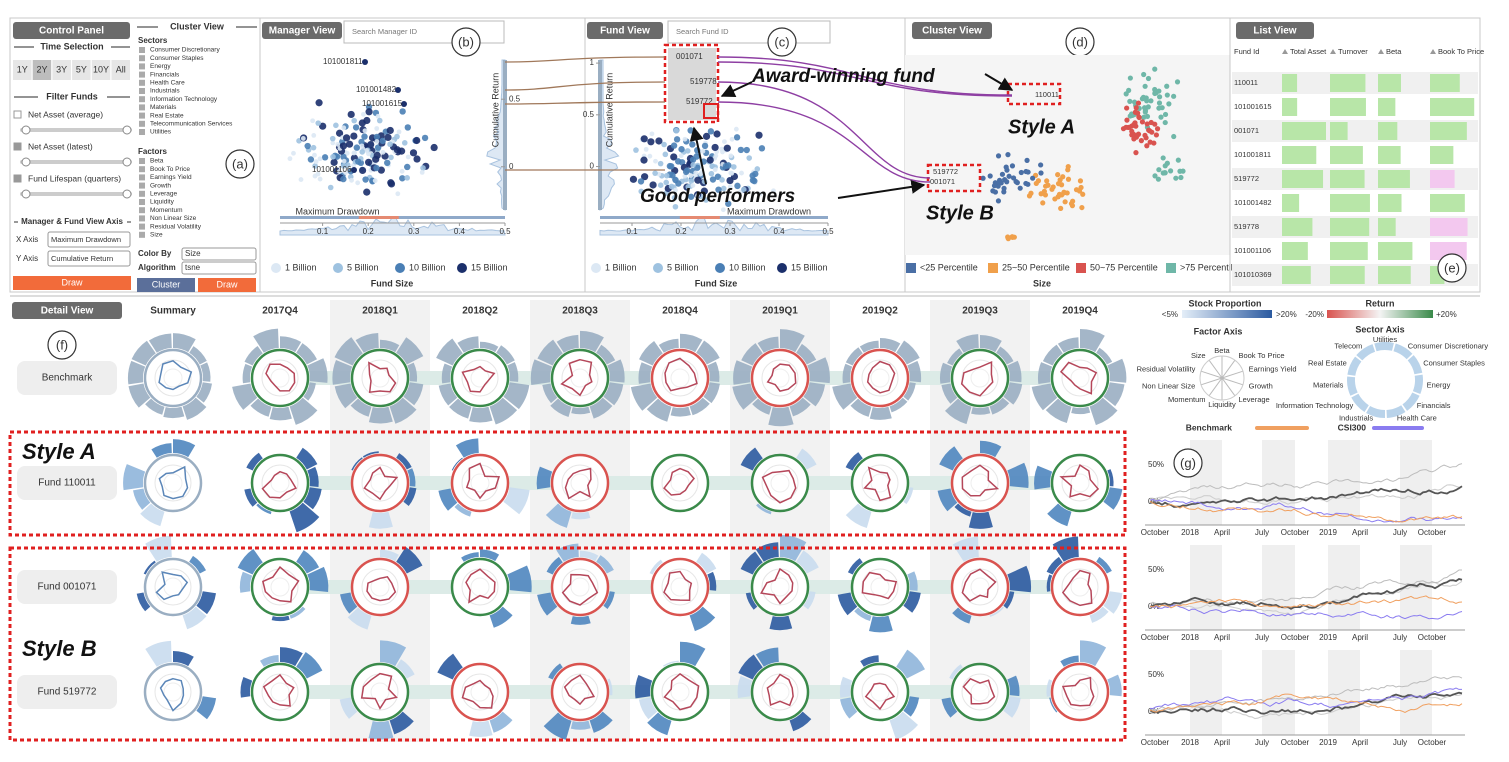  What do you see at coordinates (1246, 226) in the screenshot?
I see `fund-id: 519778` at bounding box center [1246, 226].